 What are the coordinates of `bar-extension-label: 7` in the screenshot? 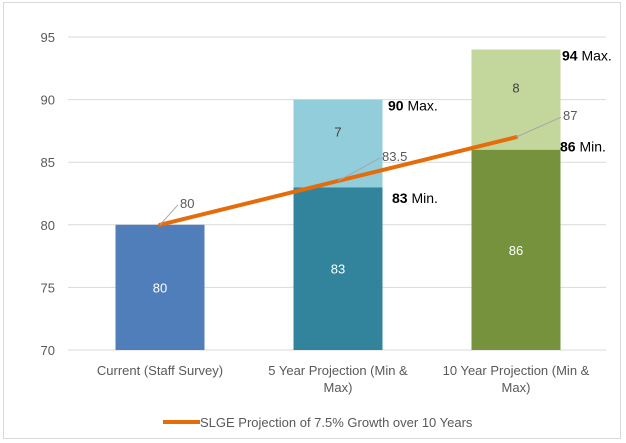 It's located at (337, 131).